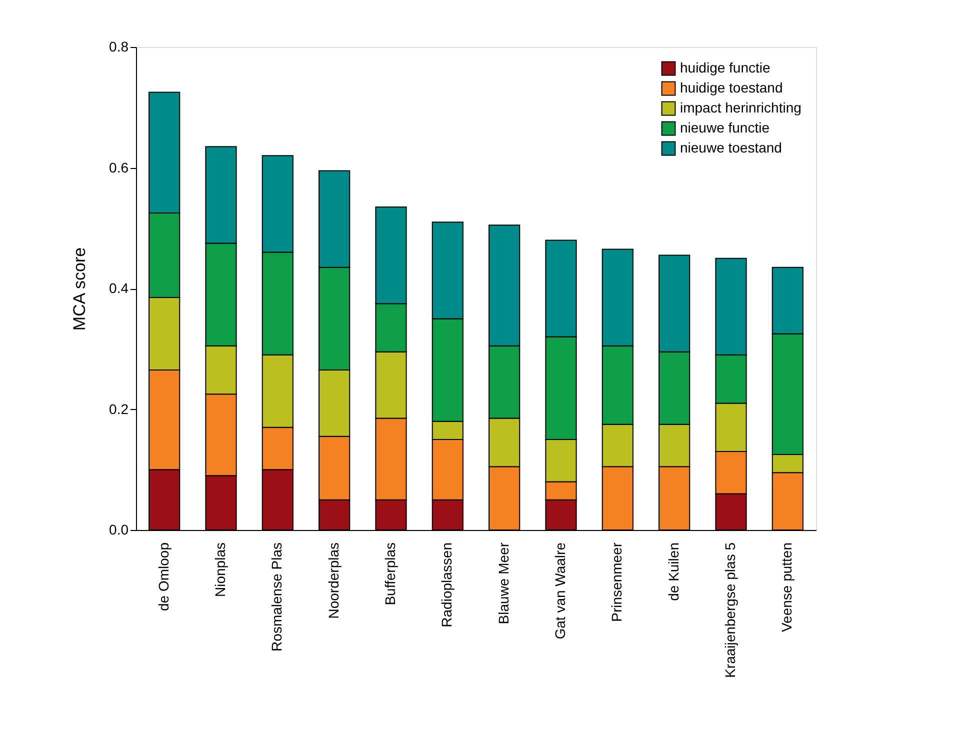 This screenshot has width=974, height=749. What do you see at coordinates (80, 289) in the screenshot?
I see `y-axis-title: MCA score` at bounding box center [80, 289].